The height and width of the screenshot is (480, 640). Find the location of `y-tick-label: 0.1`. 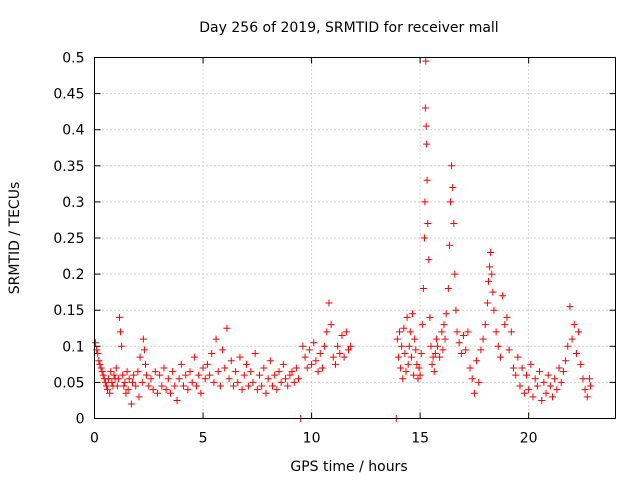

y-tick-label: 0.1 is located at coordinates (73, 347).